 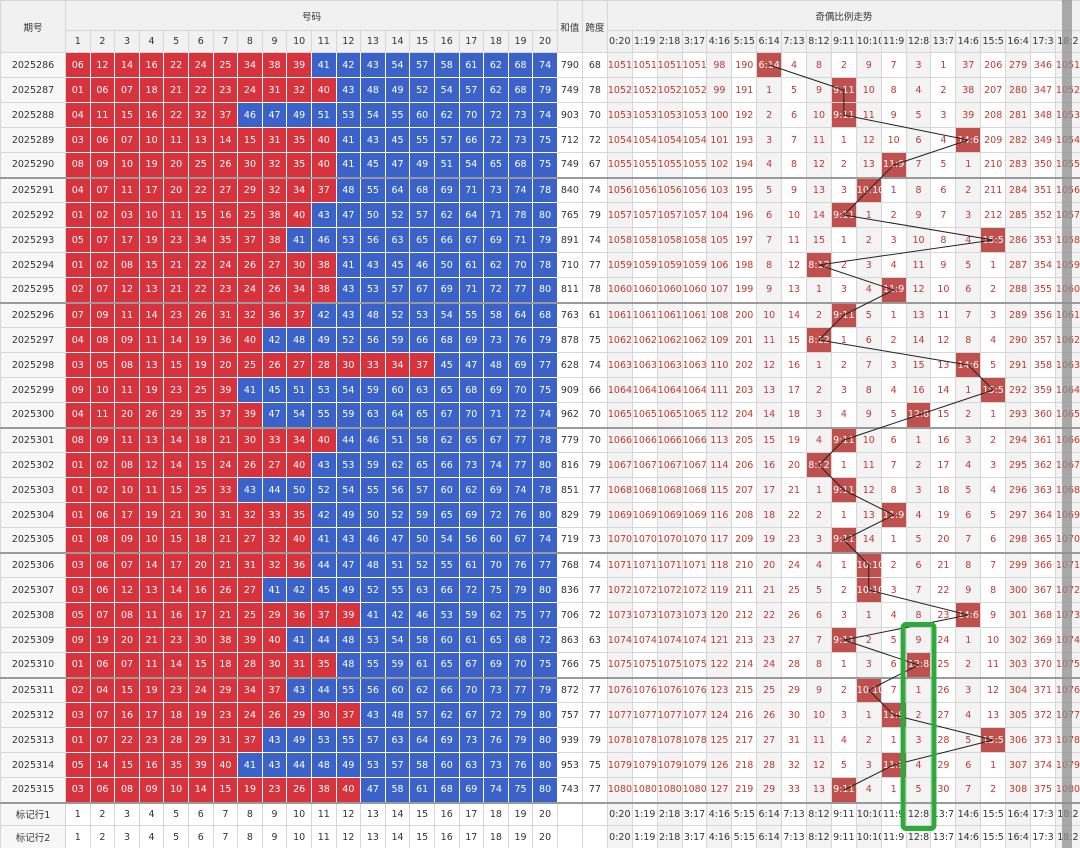 What do you see at coordinates (422, 340) in the screenshot?
I see `number-cell: 66` at bounding box center [422, 340].